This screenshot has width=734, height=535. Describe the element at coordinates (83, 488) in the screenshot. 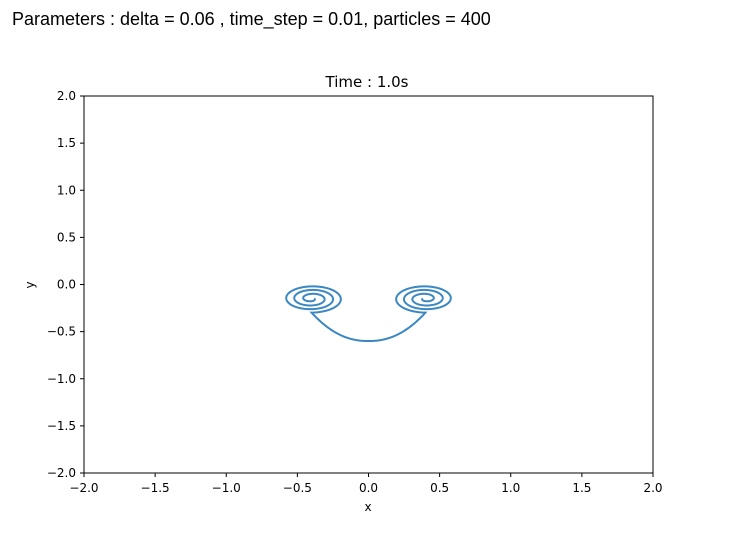

I see `x-tick-label: −2.0` at that location.